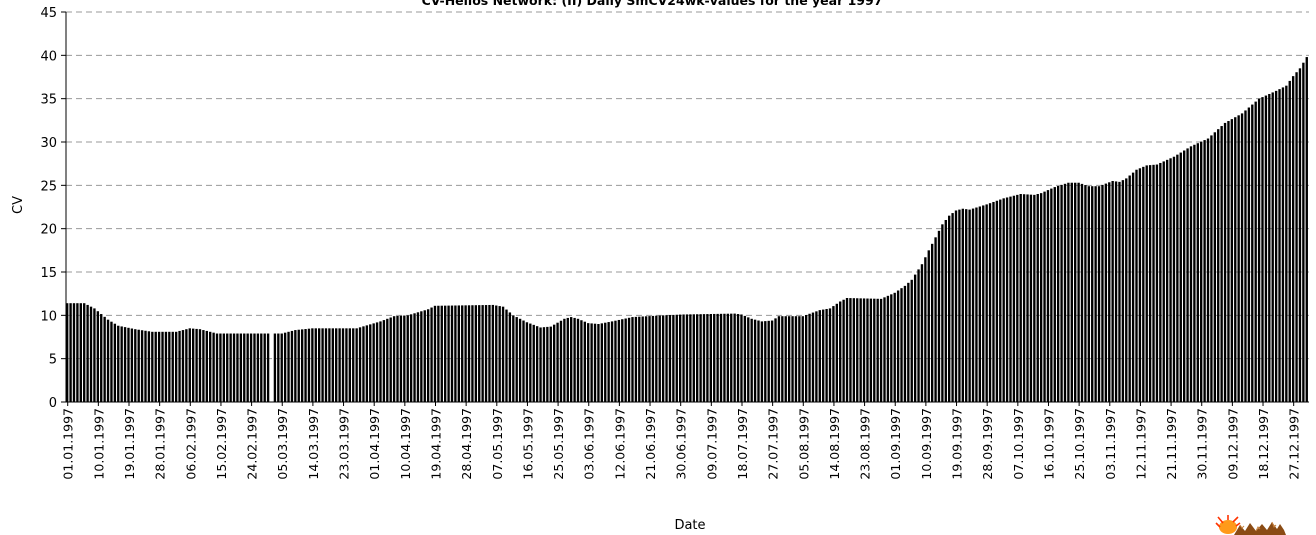 The image size is (1316, 535). Describe the element at coordinates (619, 444) in the screenshot. I see `x-tick-label: 12.06.1997` at that location.